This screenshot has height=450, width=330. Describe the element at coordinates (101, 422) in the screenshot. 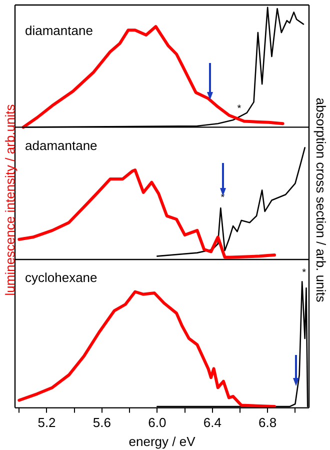

I see `x-tick-label: 5.6` at that location.